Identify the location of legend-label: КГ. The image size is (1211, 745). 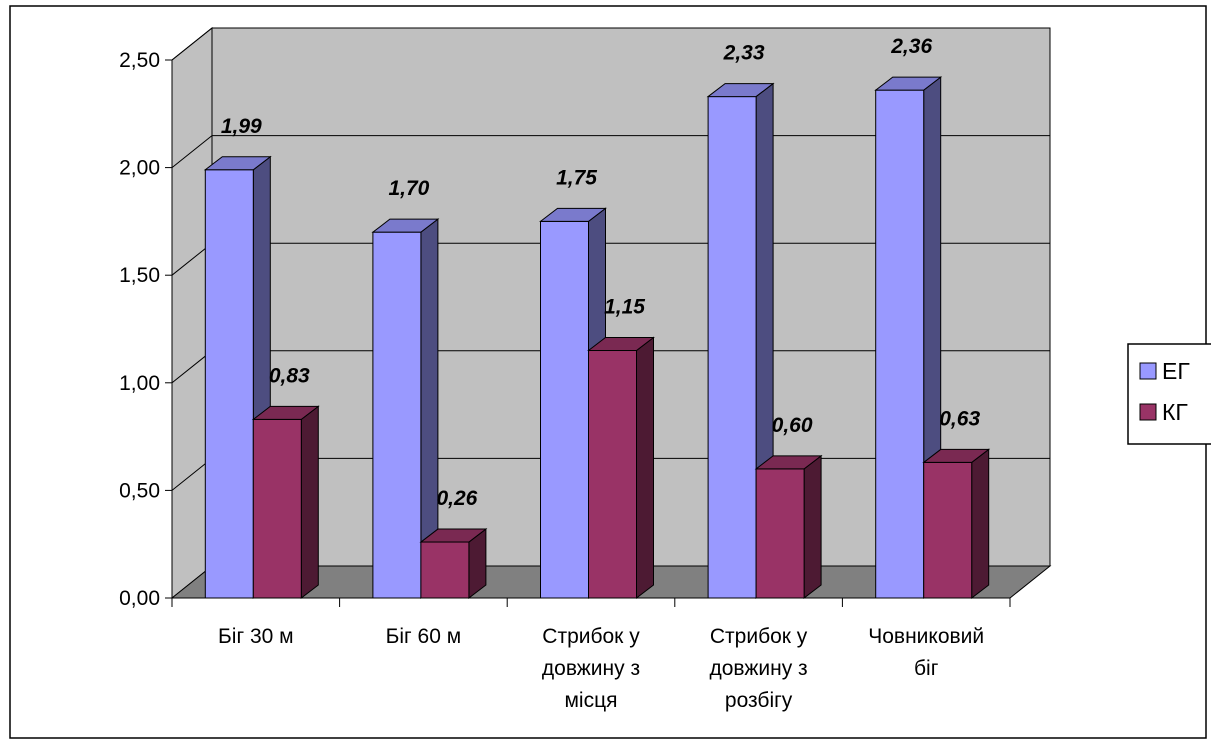
(1175, 412).